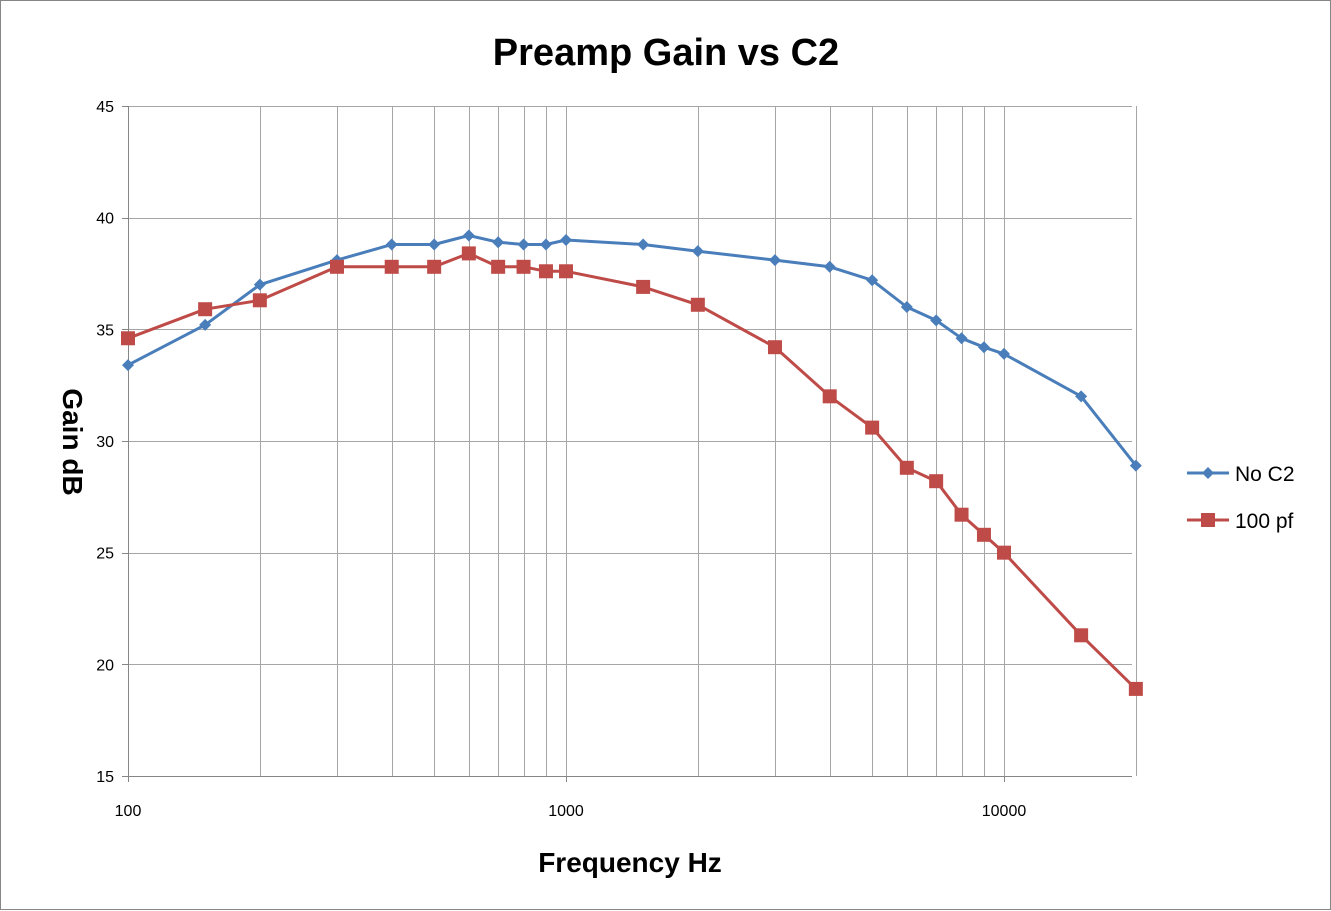 This screenshot has height=911, width=1331. I want to click on y-tick-label: 35, so click(105, 330).